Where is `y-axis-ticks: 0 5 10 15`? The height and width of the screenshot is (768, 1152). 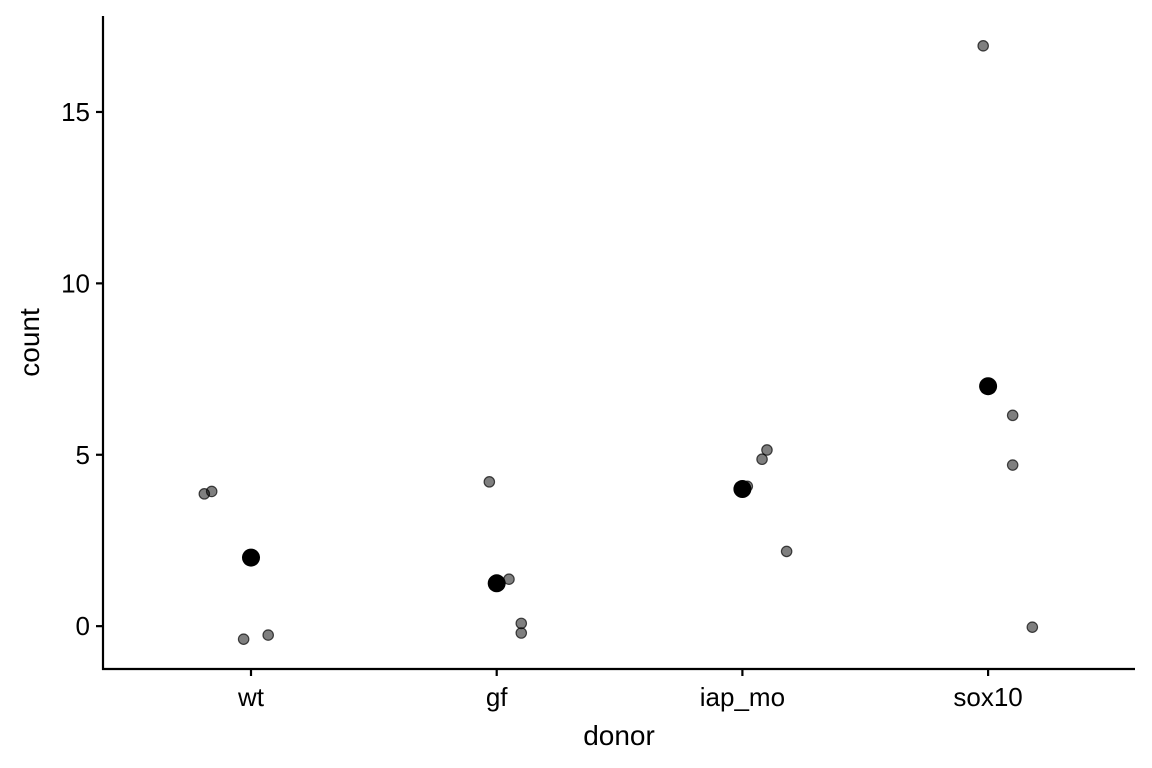
y-axis-ticks: 0 5 10 15 is located at coordinates (82, 369).